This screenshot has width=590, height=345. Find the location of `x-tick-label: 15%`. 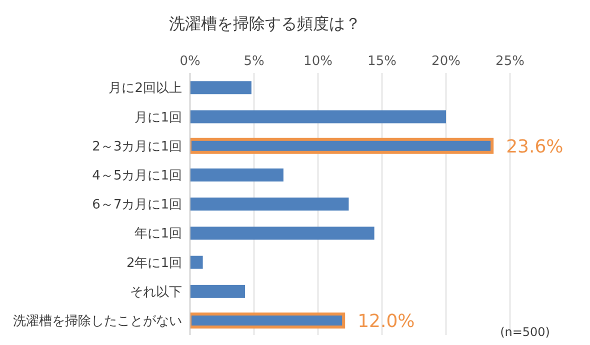

x-tick-label: 15% is located at coordinates (382, 61).